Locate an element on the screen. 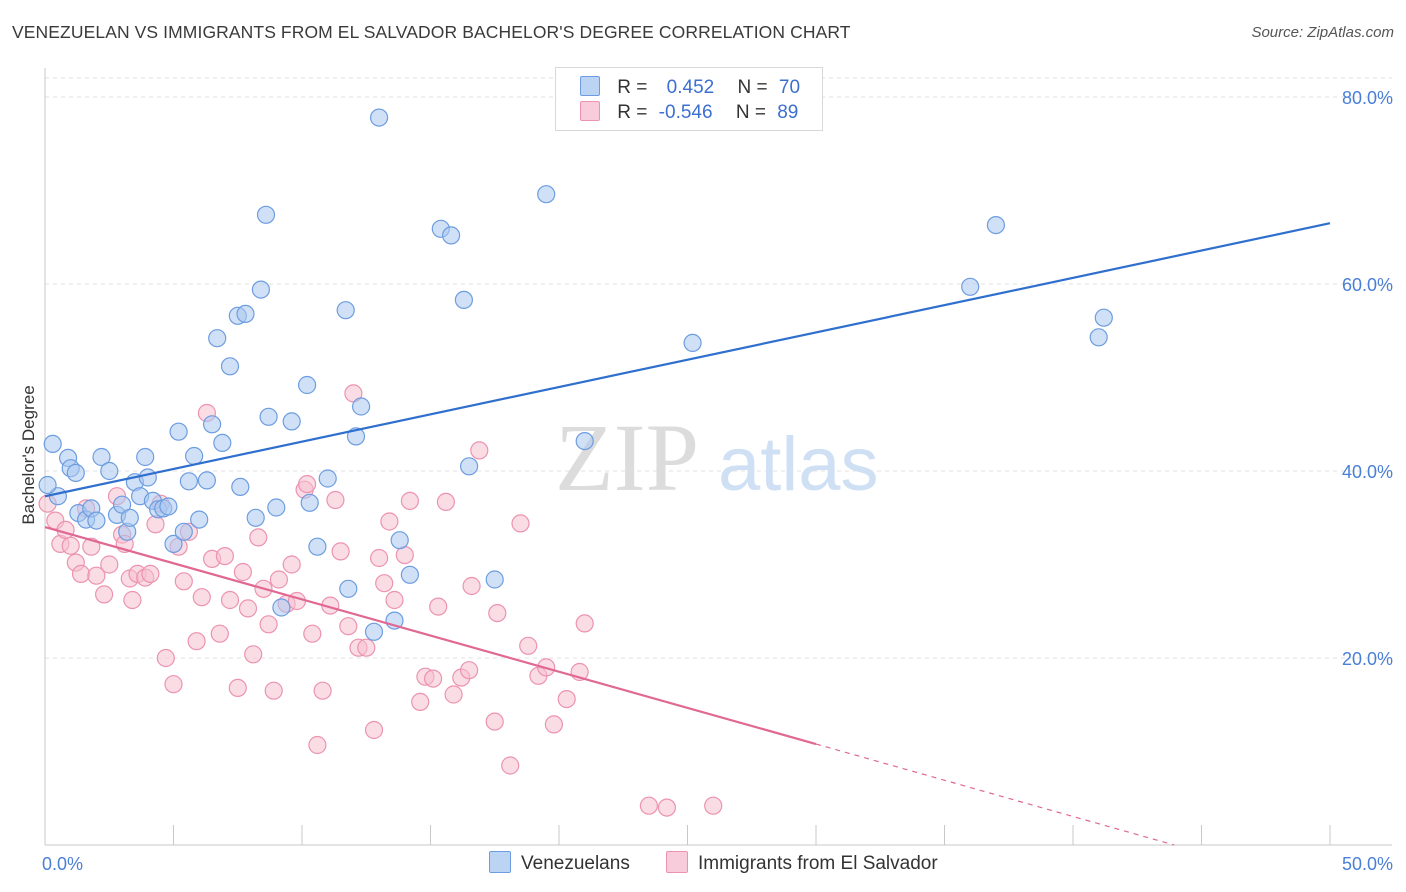  watermark: ZIP atlas is located at coordinates (717, 457).